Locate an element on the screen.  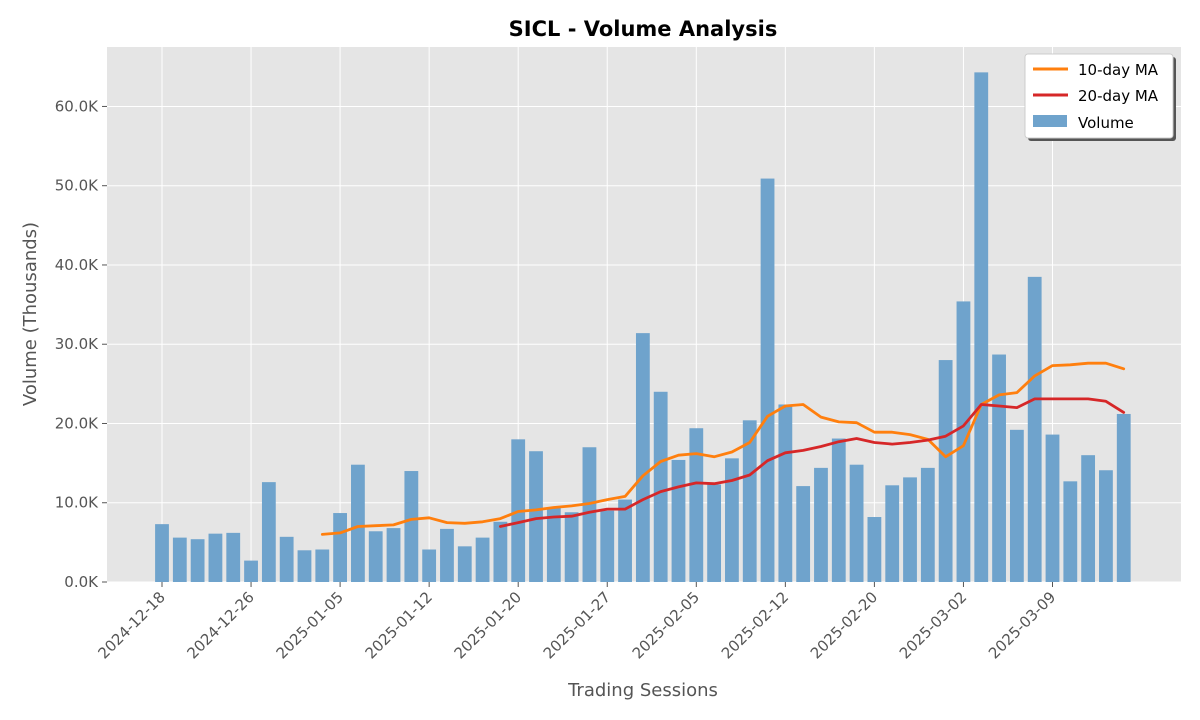
chart-title: SICL - Volume Analysis is located at coordinates (643, 29).